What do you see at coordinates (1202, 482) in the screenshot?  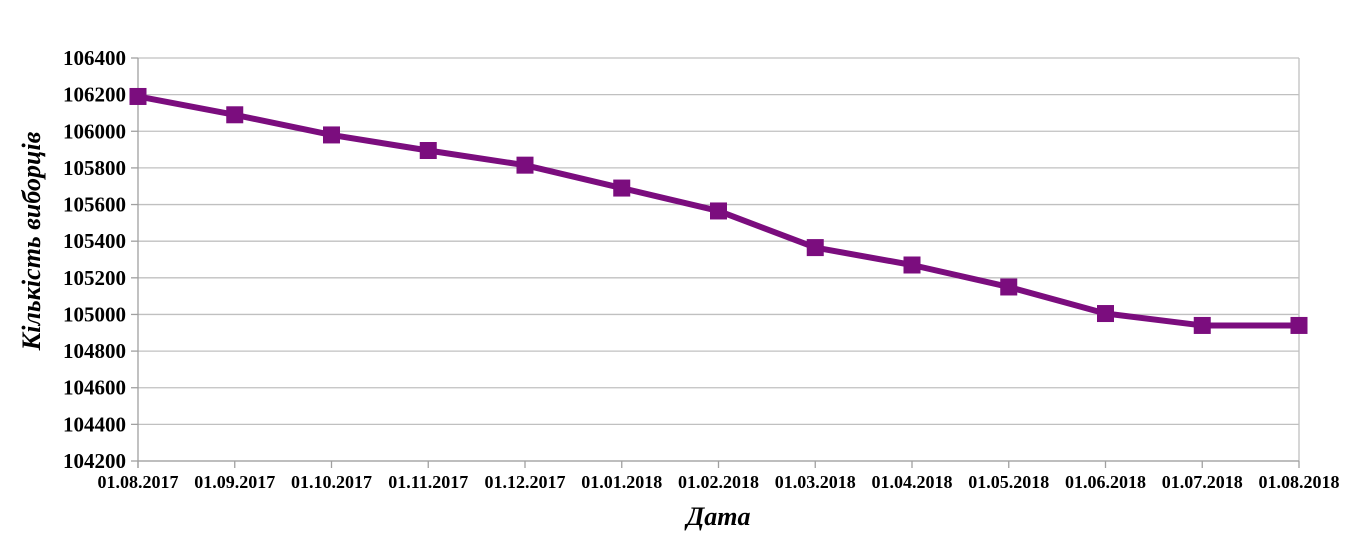 I see `x-tick-label: 01.07.2018` at bounding box center [1202, 482].